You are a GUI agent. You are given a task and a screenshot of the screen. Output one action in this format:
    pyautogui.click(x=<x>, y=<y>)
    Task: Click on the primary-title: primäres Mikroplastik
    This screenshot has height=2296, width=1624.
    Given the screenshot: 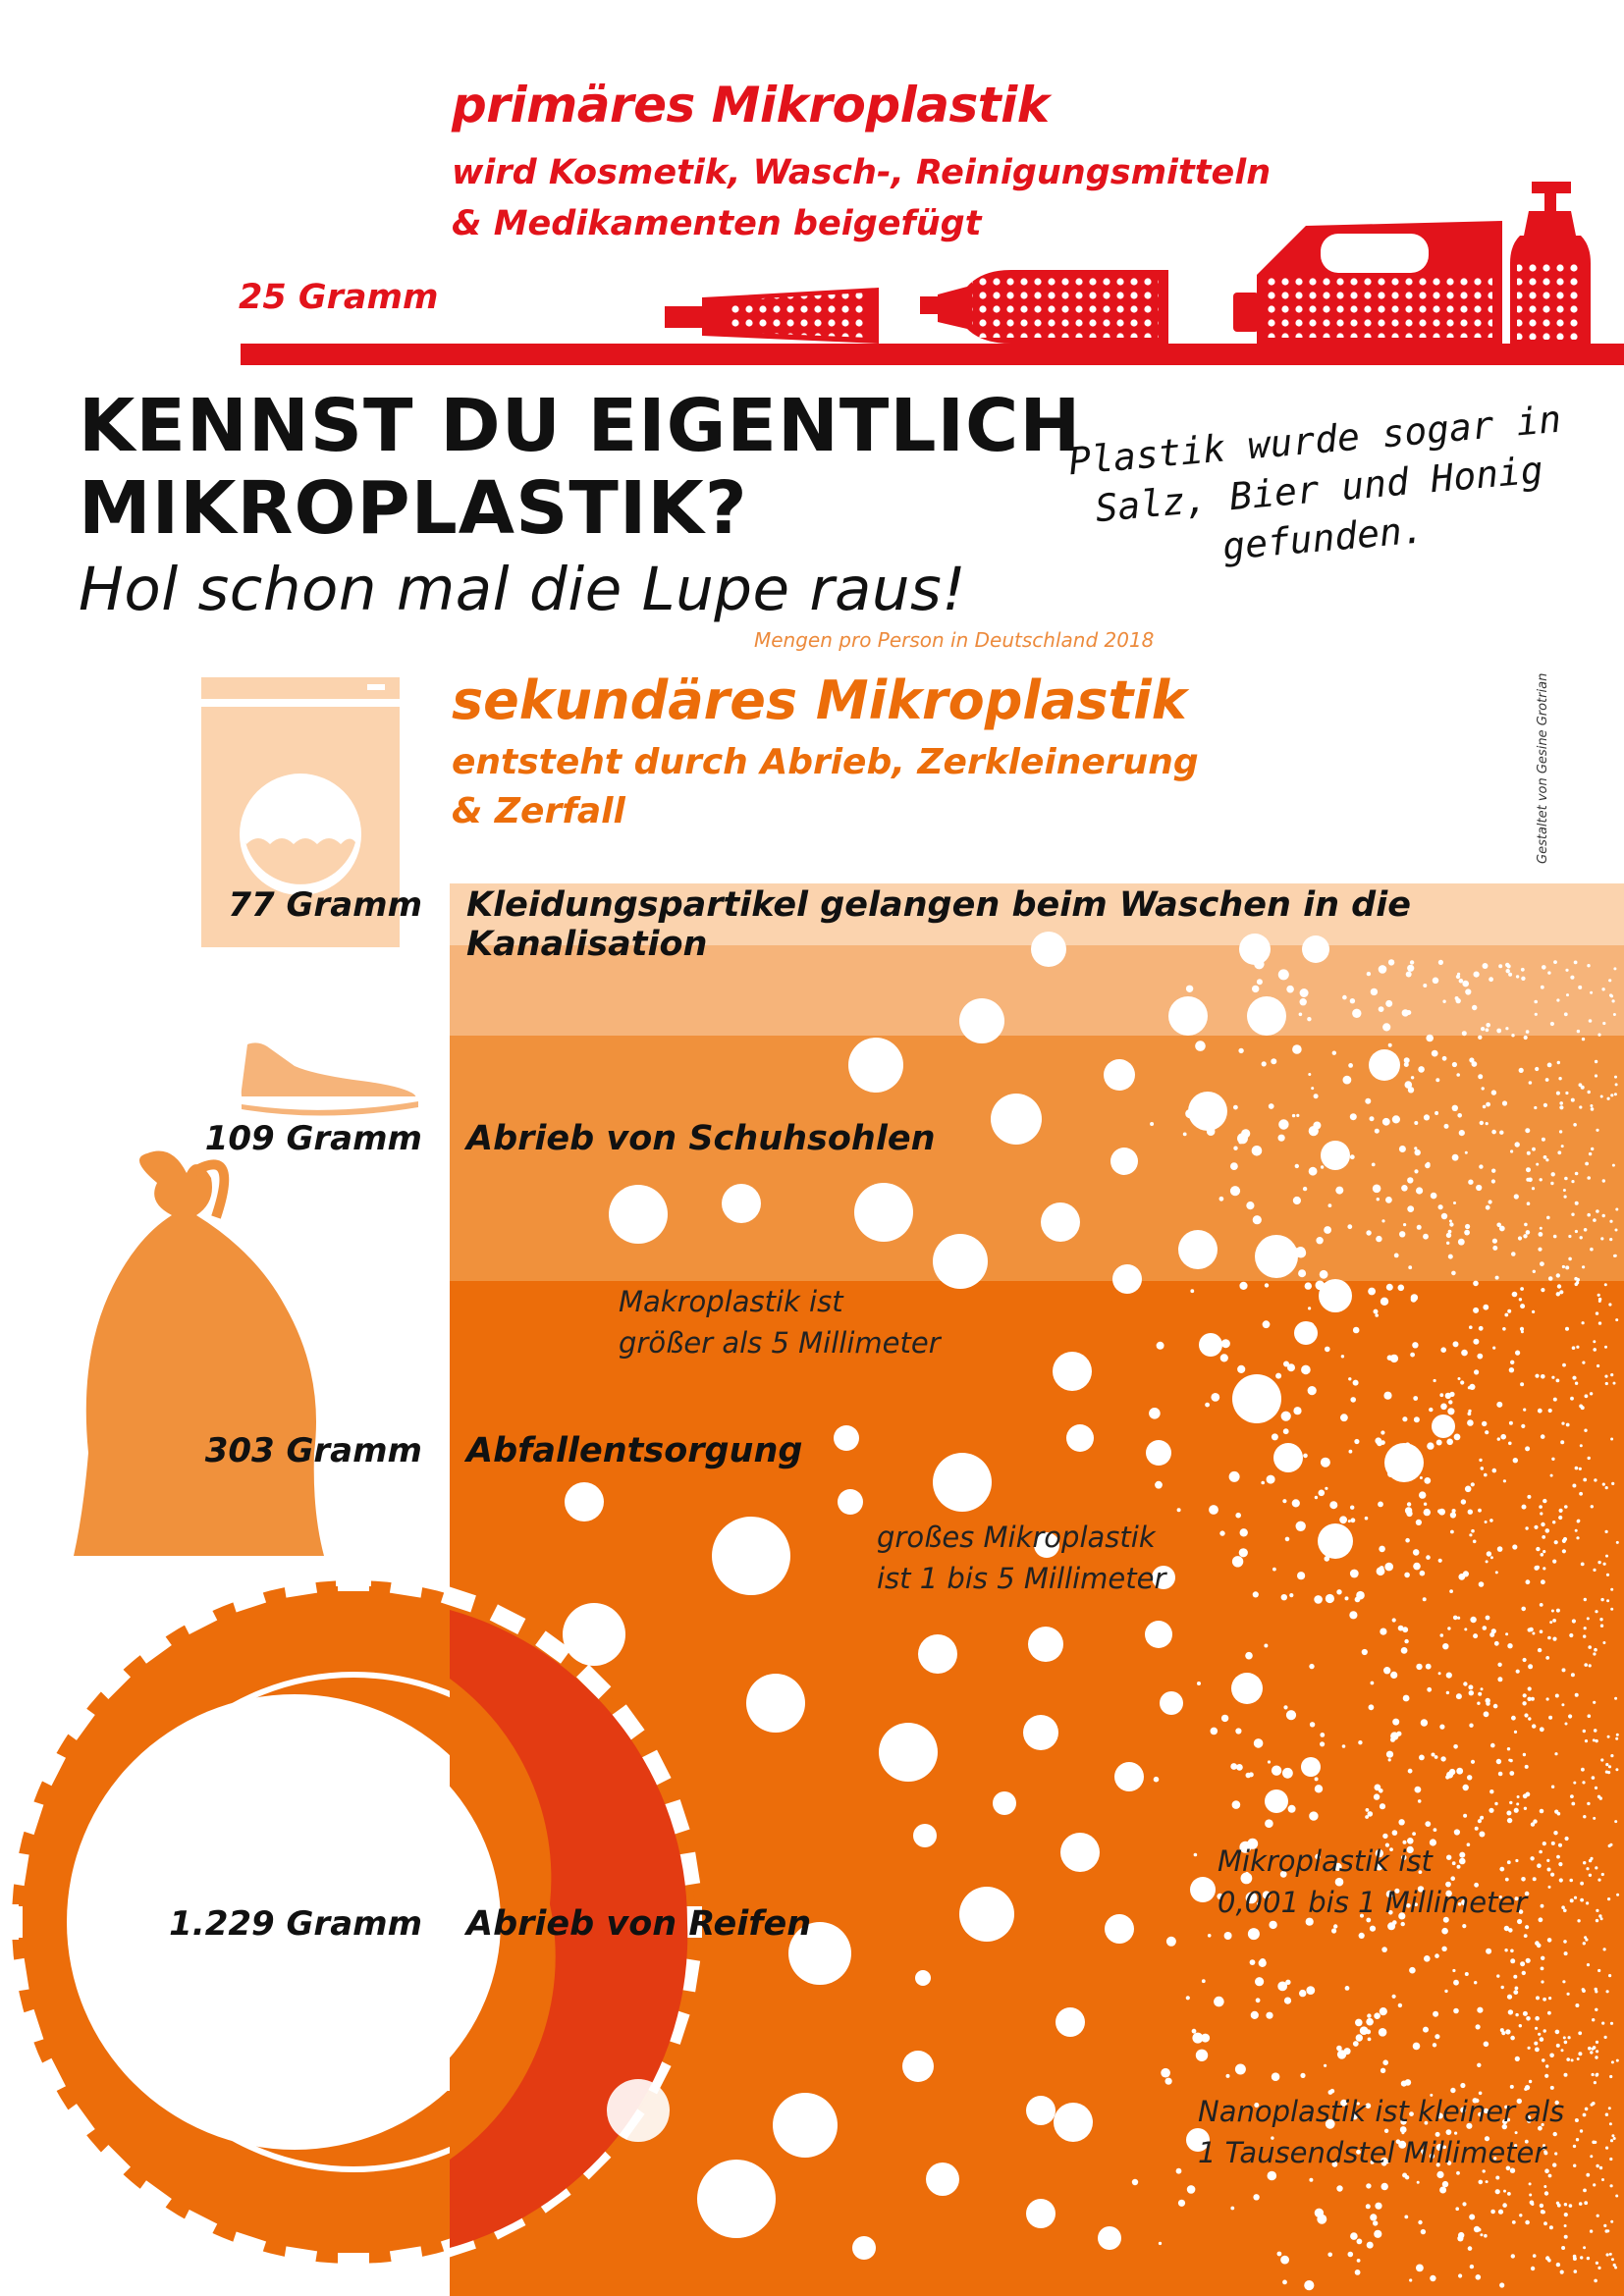 What is the action you would take?
    pyautogui.click(x=751, y=105)
    